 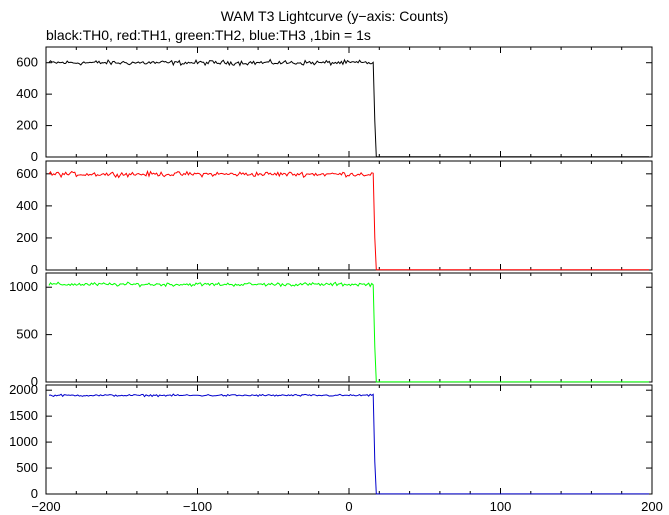 I want to click on x-tick-label: 200, so click(x=652, y=506).